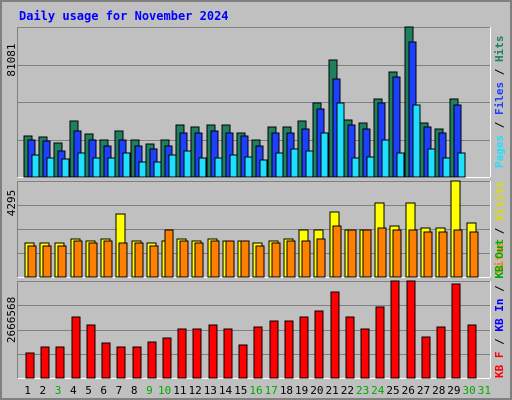 This screenshot has width=512, height=400. Describe the element at coordinates (11, 203) in the screenshot. I see `panel-2-max-label: 4295` at that location.